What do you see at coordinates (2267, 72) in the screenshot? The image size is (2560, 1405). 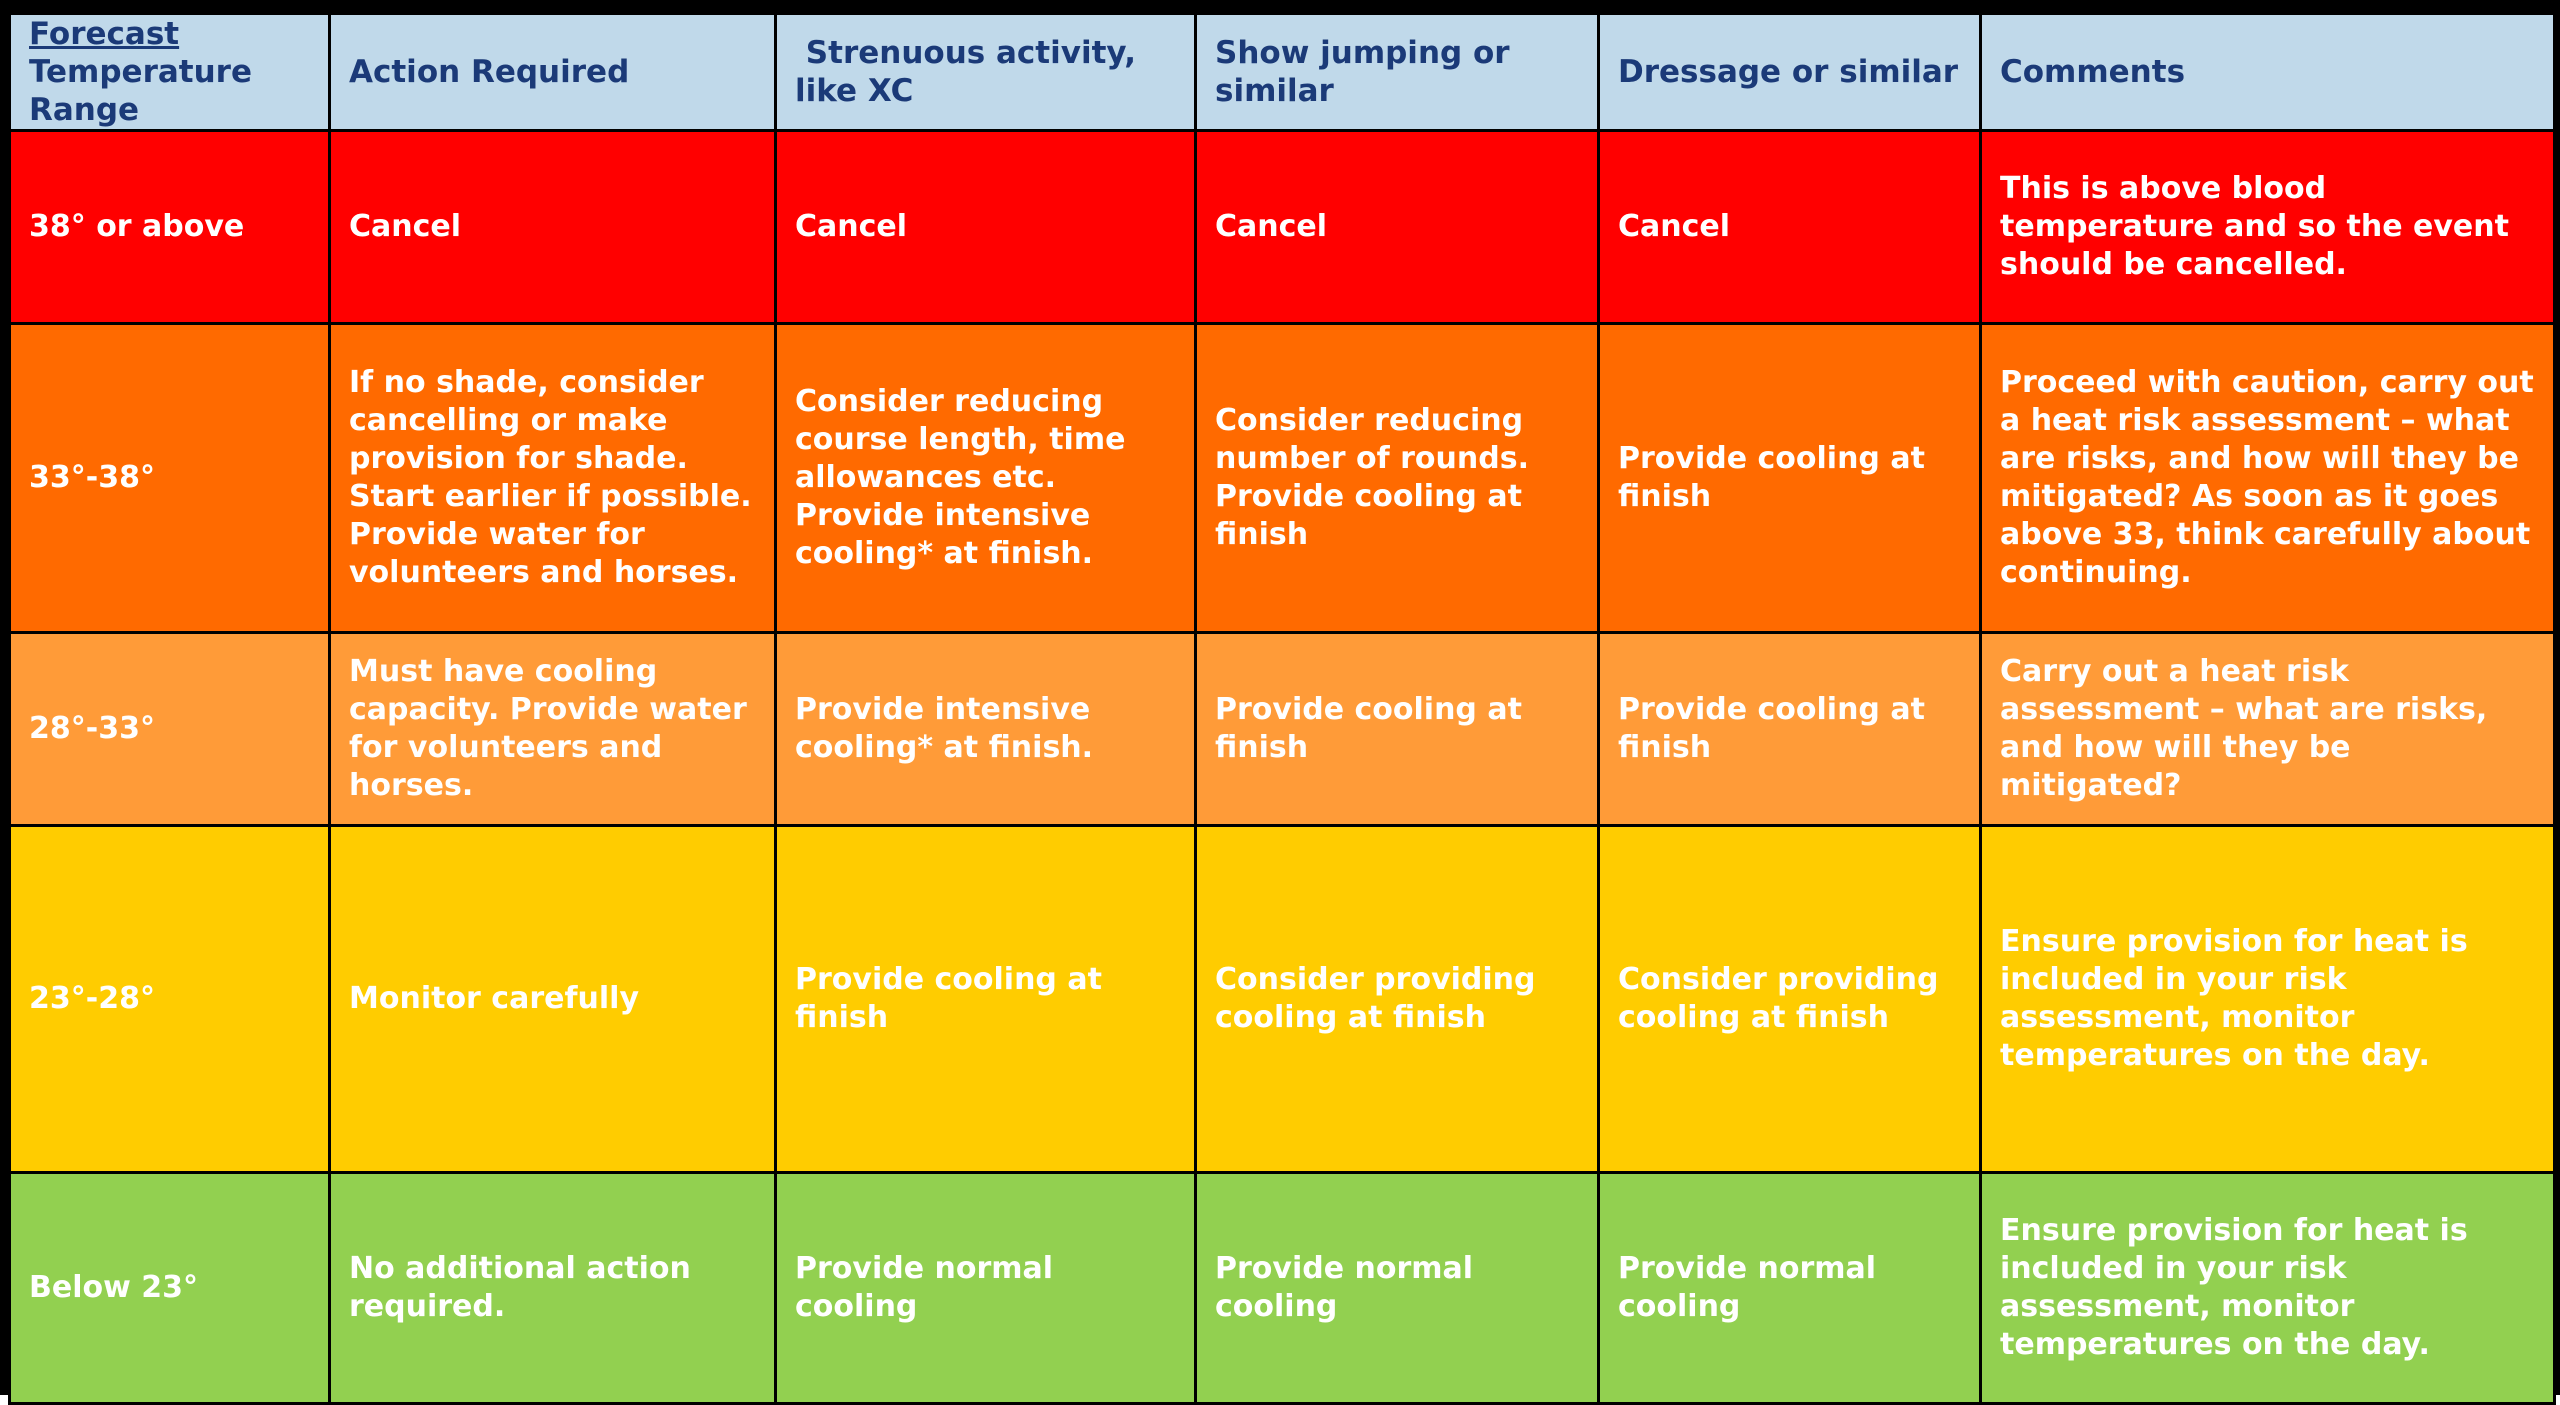 I see `header-comments: Comments` at bounding box center [2267, 72].